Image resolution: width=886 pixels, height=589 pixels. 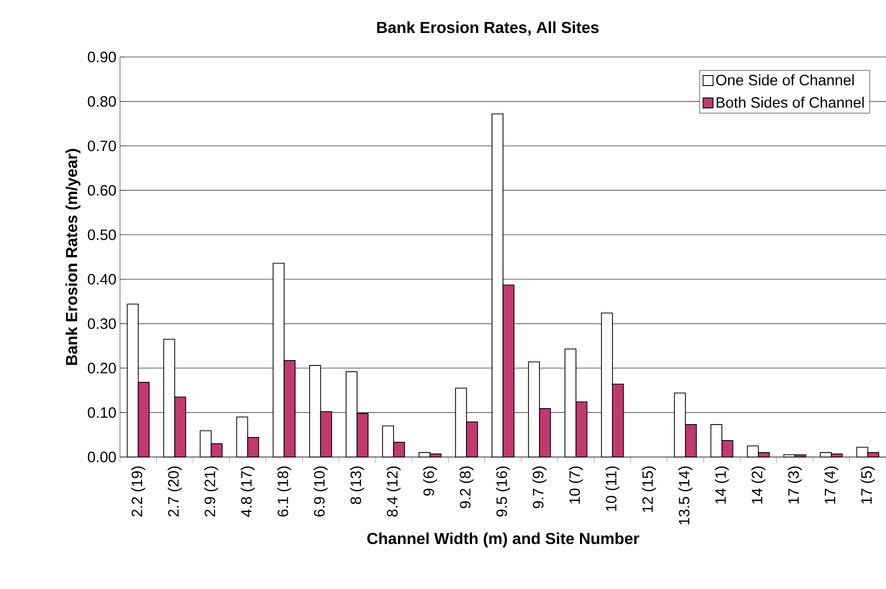 What do you see at coordinates (467, 487) in the screenshot?
I see `x-tick-label: 9.2 (8)` at bounding box center [467, 487].